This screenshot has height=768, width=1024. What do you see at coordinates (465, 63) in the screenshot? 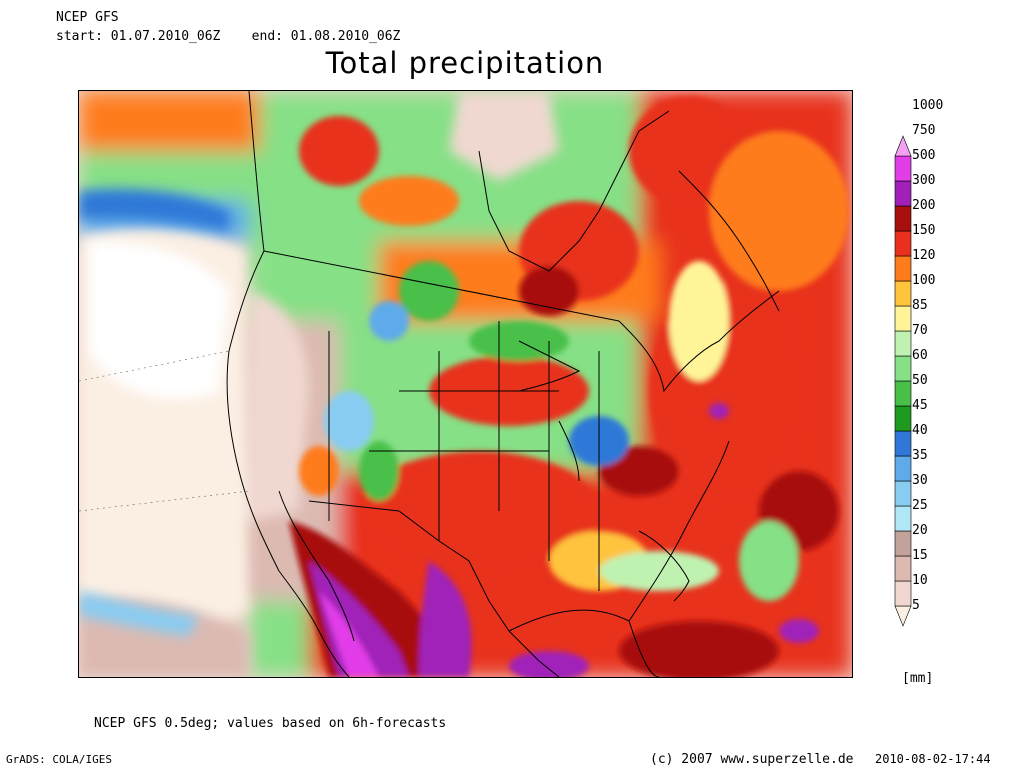
I see `map-title: Total precipitation` at bounding box center [465, 63].